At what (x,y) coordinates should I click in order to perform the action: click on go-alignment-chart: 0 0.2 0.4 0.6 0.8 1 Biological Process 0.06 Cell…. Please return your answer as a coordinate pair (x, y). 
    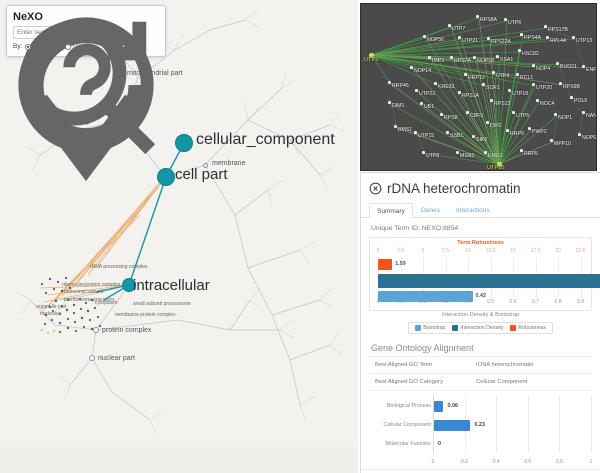
    Looking at the image, I should click on (480, 431).